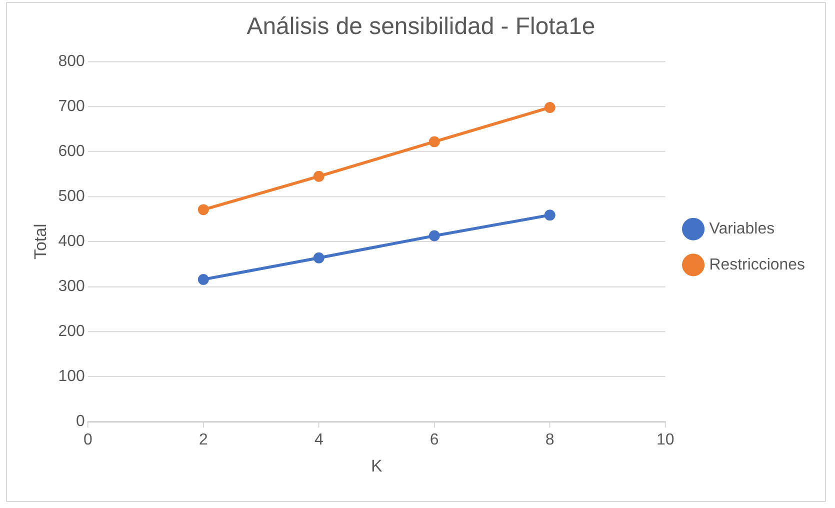 This screenshot has height=508, width=835. I want to click on y-tick-label: 400, so click(72, 241).